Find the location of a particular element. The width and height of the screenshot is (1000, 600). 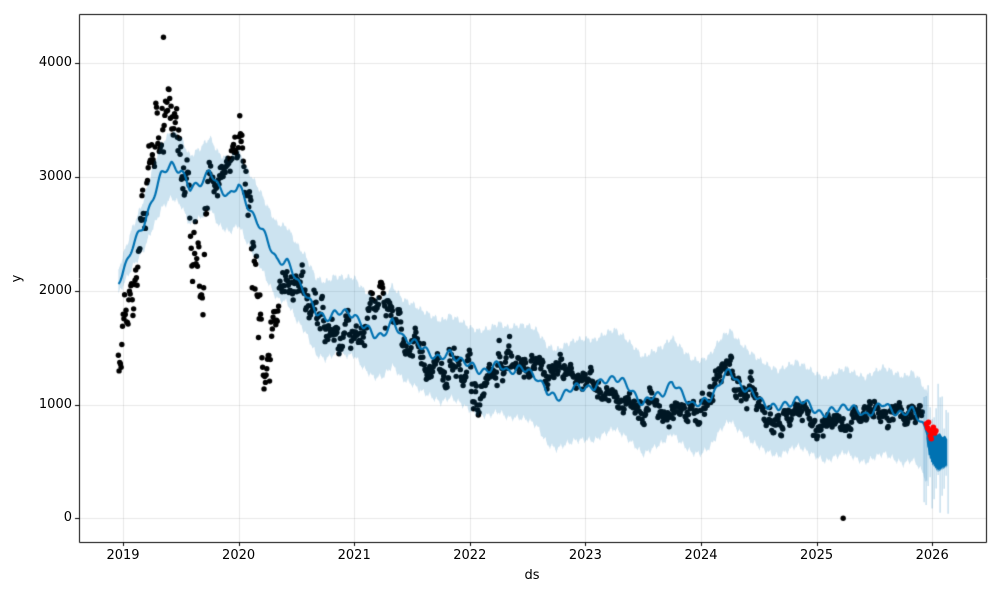

y-tick-label: 4000 is located at coordinates (55, 63).